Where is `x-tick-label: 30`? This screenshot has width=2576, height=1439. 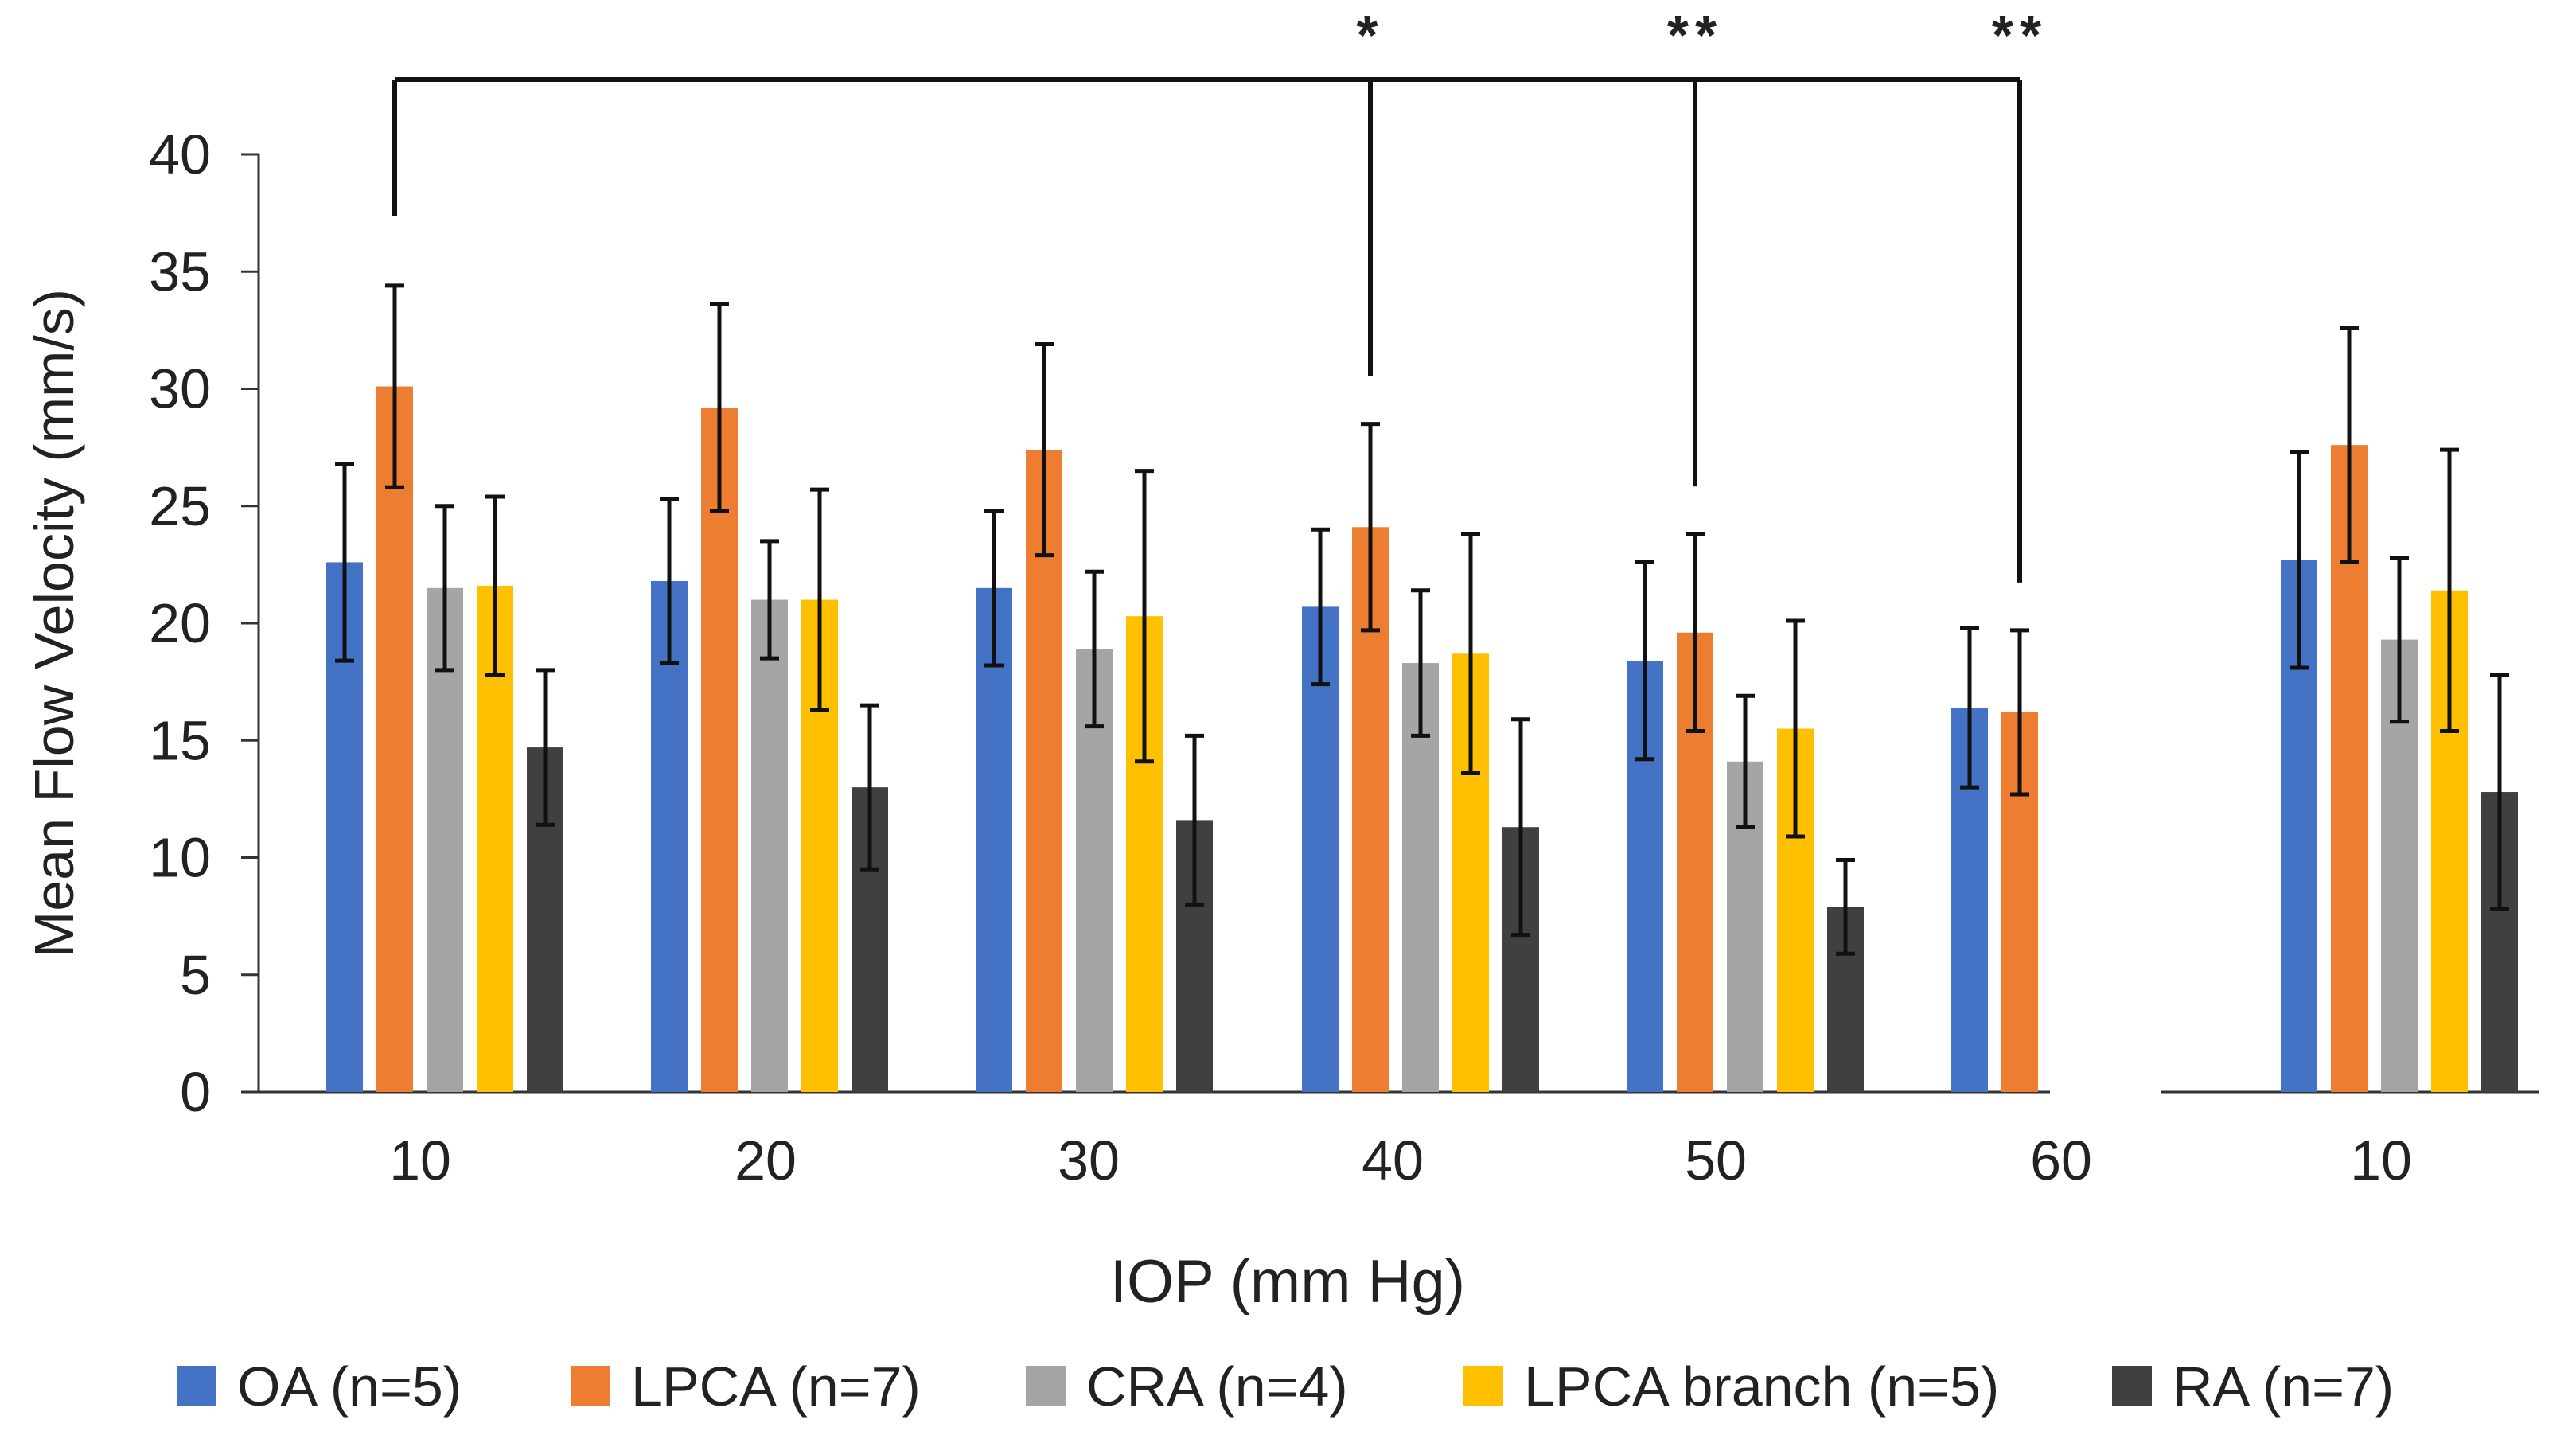 x-tick-label: 30 is located at coordinates (1089, 1160).